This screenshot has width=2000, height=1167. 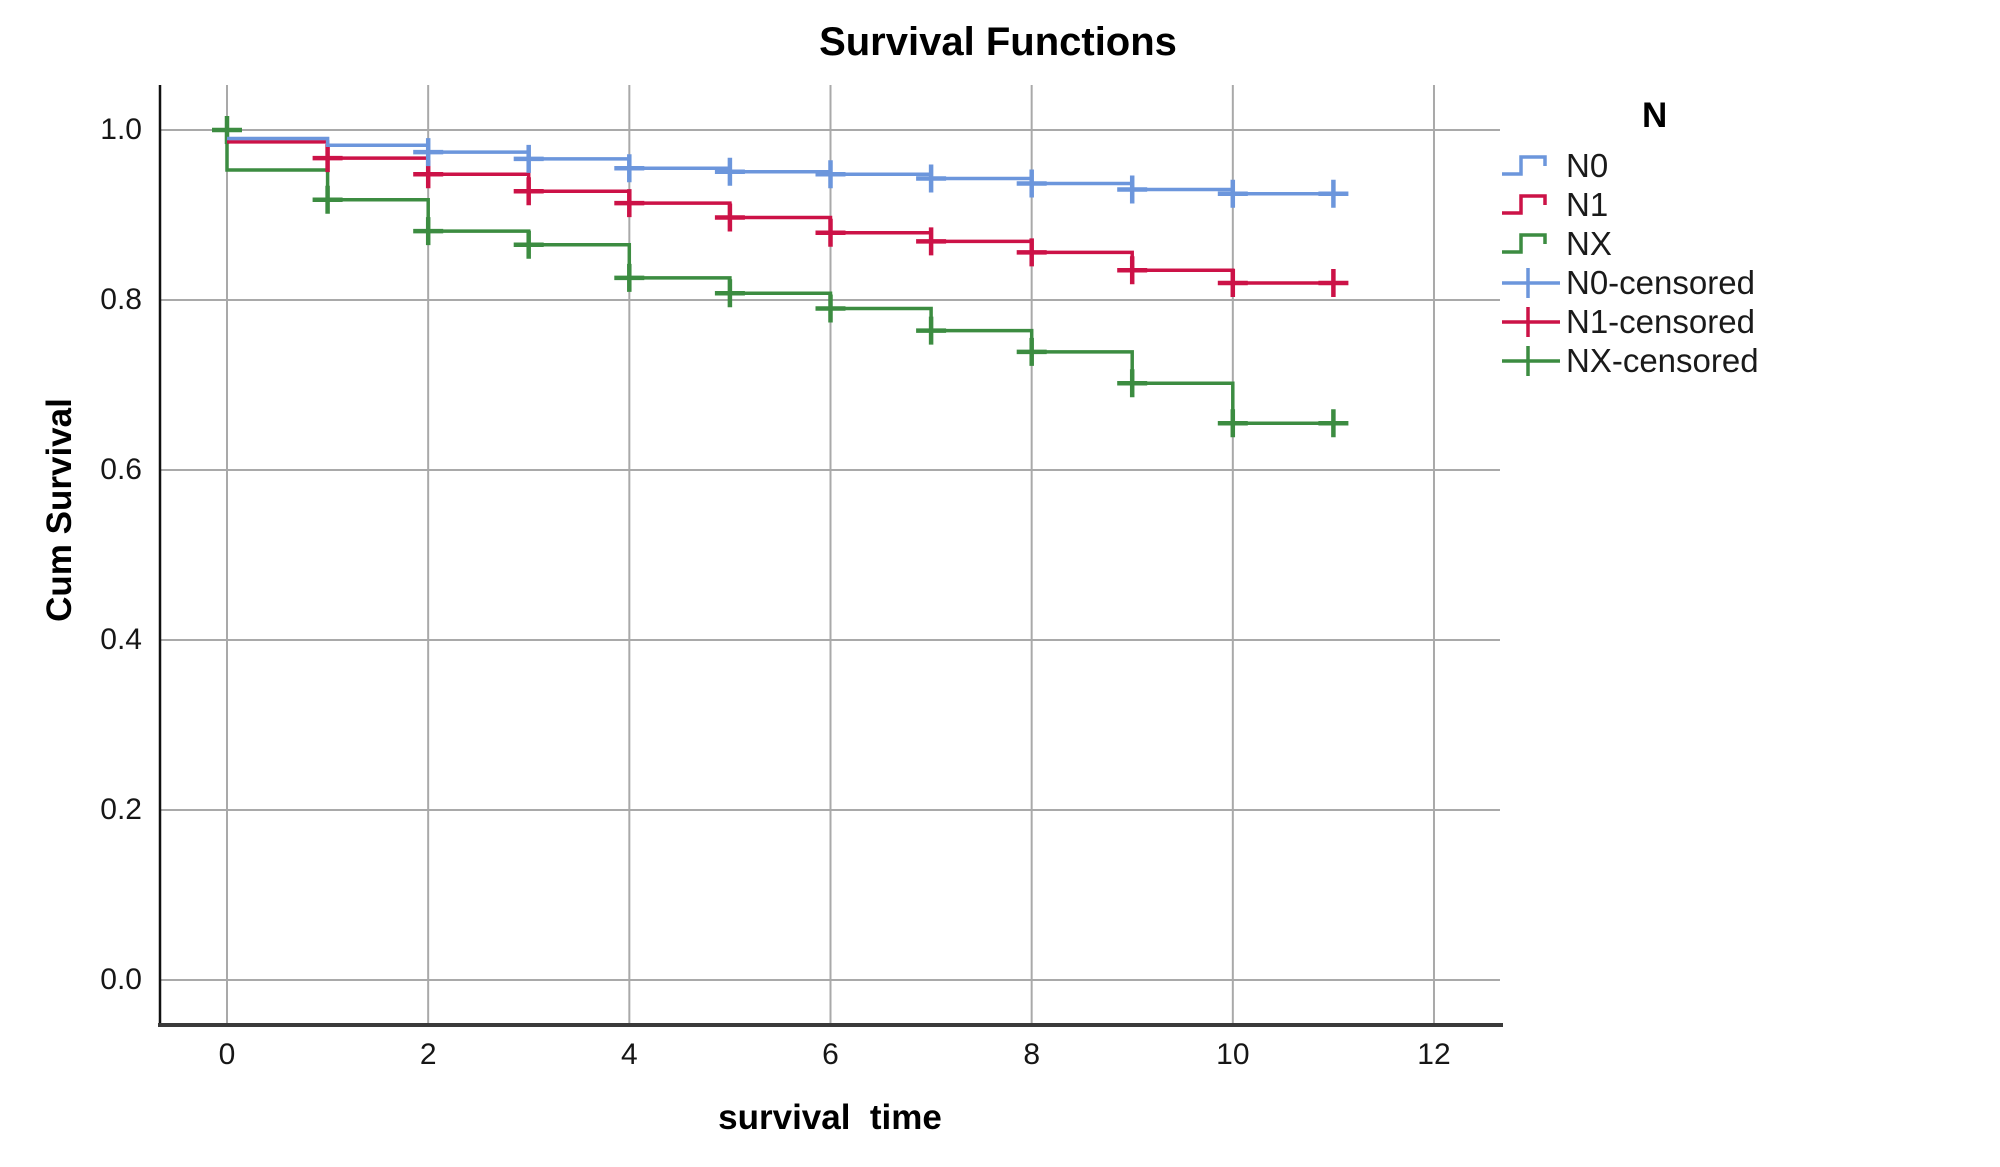 I want to click on legend-item-N1-censored: N1-censored, so click(x=1631, y=321).